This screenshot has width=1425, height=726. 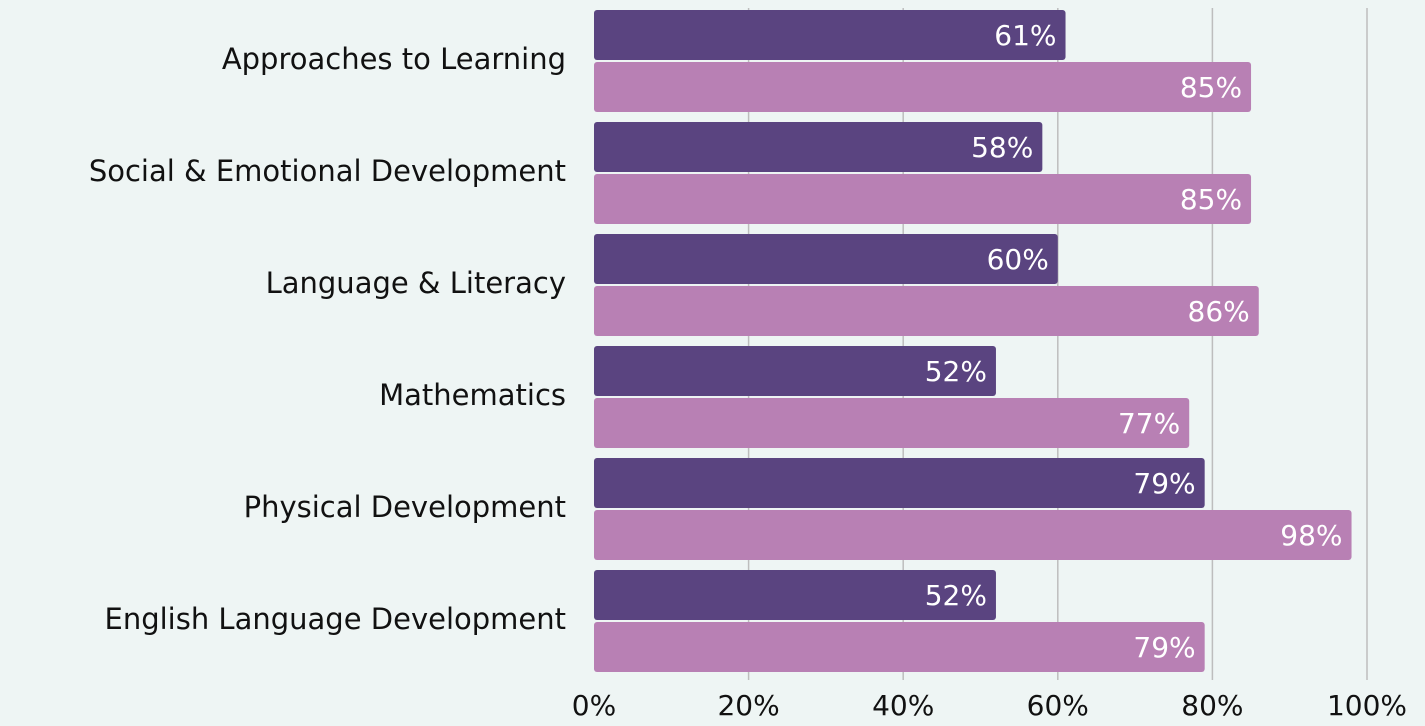 What do you see at coordinates (1002, 147) in the screenshot?
I see `value-label: 58%` at bounding box center [1002, 147].